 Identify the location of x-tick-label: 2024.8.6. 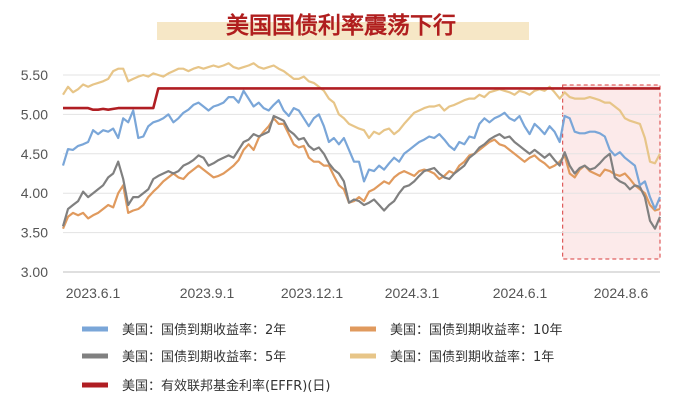
(621, 293).